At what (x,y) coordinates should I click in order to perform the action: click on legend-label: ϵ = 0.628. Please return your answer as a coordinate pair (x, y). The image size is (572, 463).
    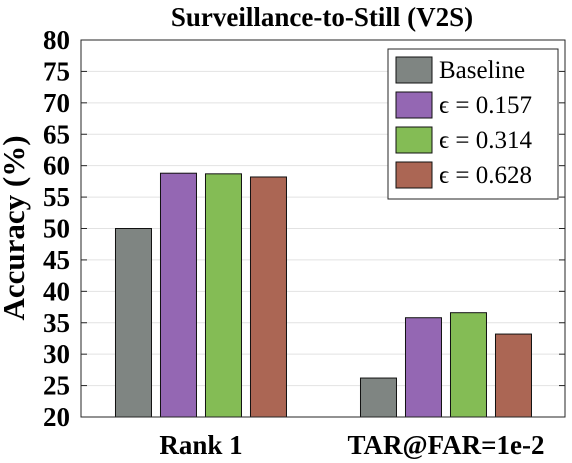
    Looking at the image, I should click on (485, 175).